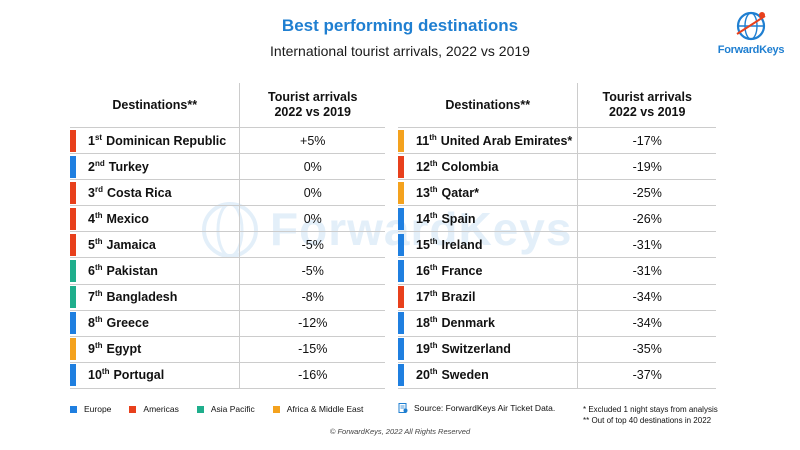 This screenshot has height=450, width=800. I want to click on legend-item: Africa & Middle East, so click(318, 409).